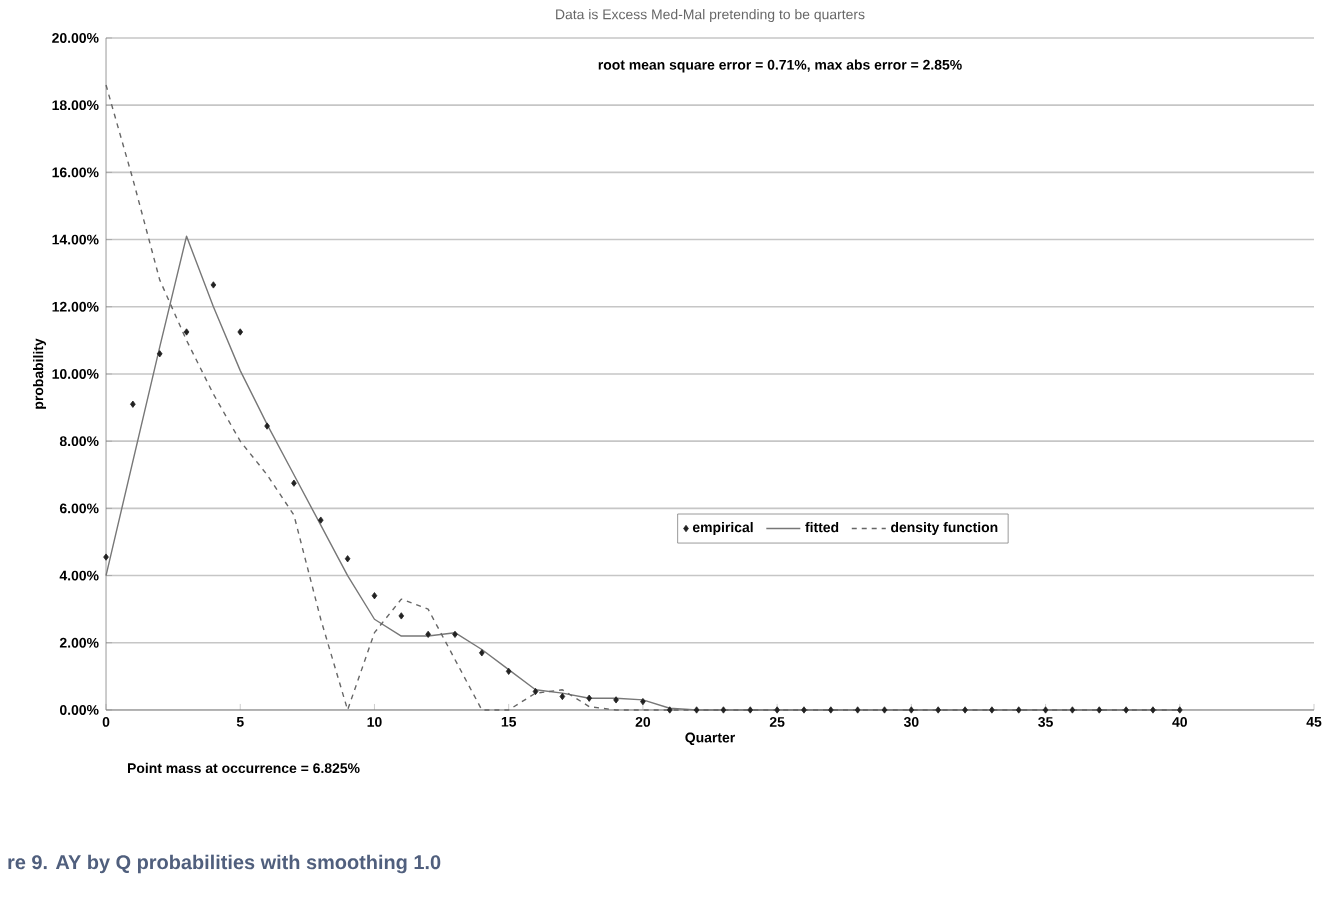  Describe the element at coordinates (224, 864) in the screenshot. I see `text: re 9. AY by Q probabilities with smoothing 1.0` at that location.